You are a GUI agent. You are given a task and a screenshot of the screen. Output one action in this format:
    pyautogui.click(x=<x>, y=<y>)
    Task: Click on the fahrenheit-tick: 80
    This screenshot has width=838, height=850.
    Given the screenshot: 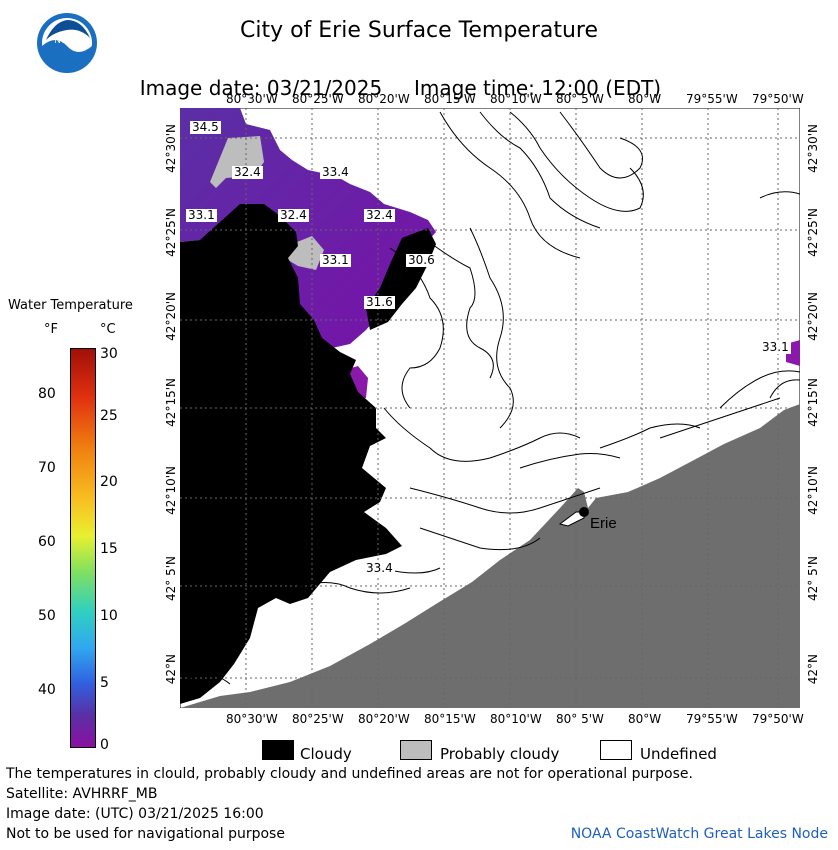 What is the action you would take?
    pyautogui.click(x=47, y=394)
    